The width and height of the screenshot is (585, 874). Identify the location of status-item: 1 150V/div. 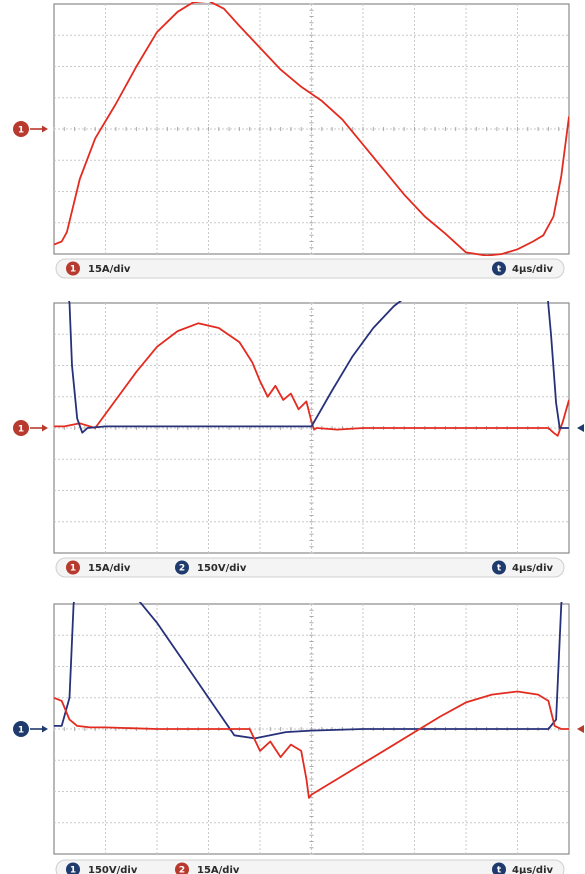
(102, 868).